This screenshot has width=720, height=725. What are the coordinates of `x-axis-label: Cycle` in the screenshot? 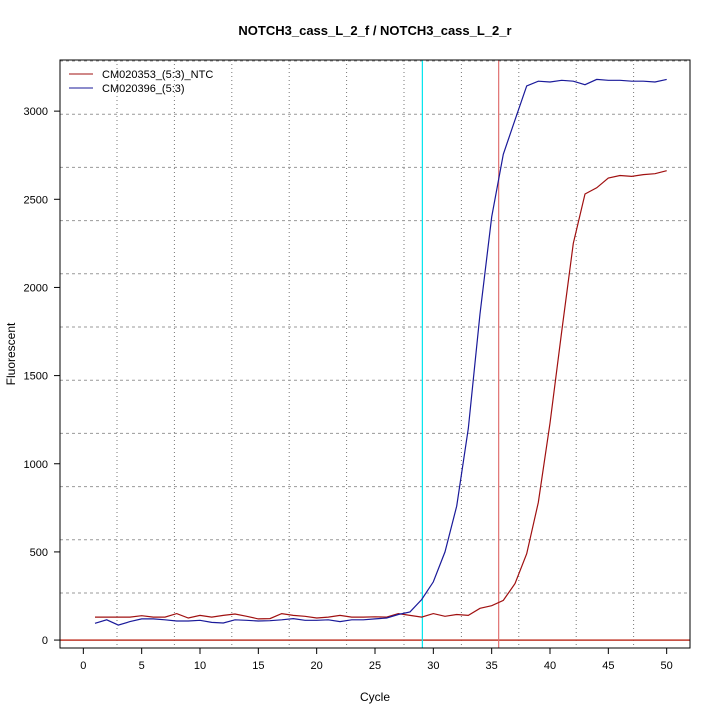 It's located at (375, 697).